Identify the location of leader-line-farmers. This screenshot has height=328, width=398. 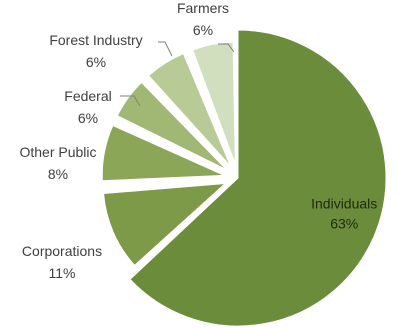
(226, 48).